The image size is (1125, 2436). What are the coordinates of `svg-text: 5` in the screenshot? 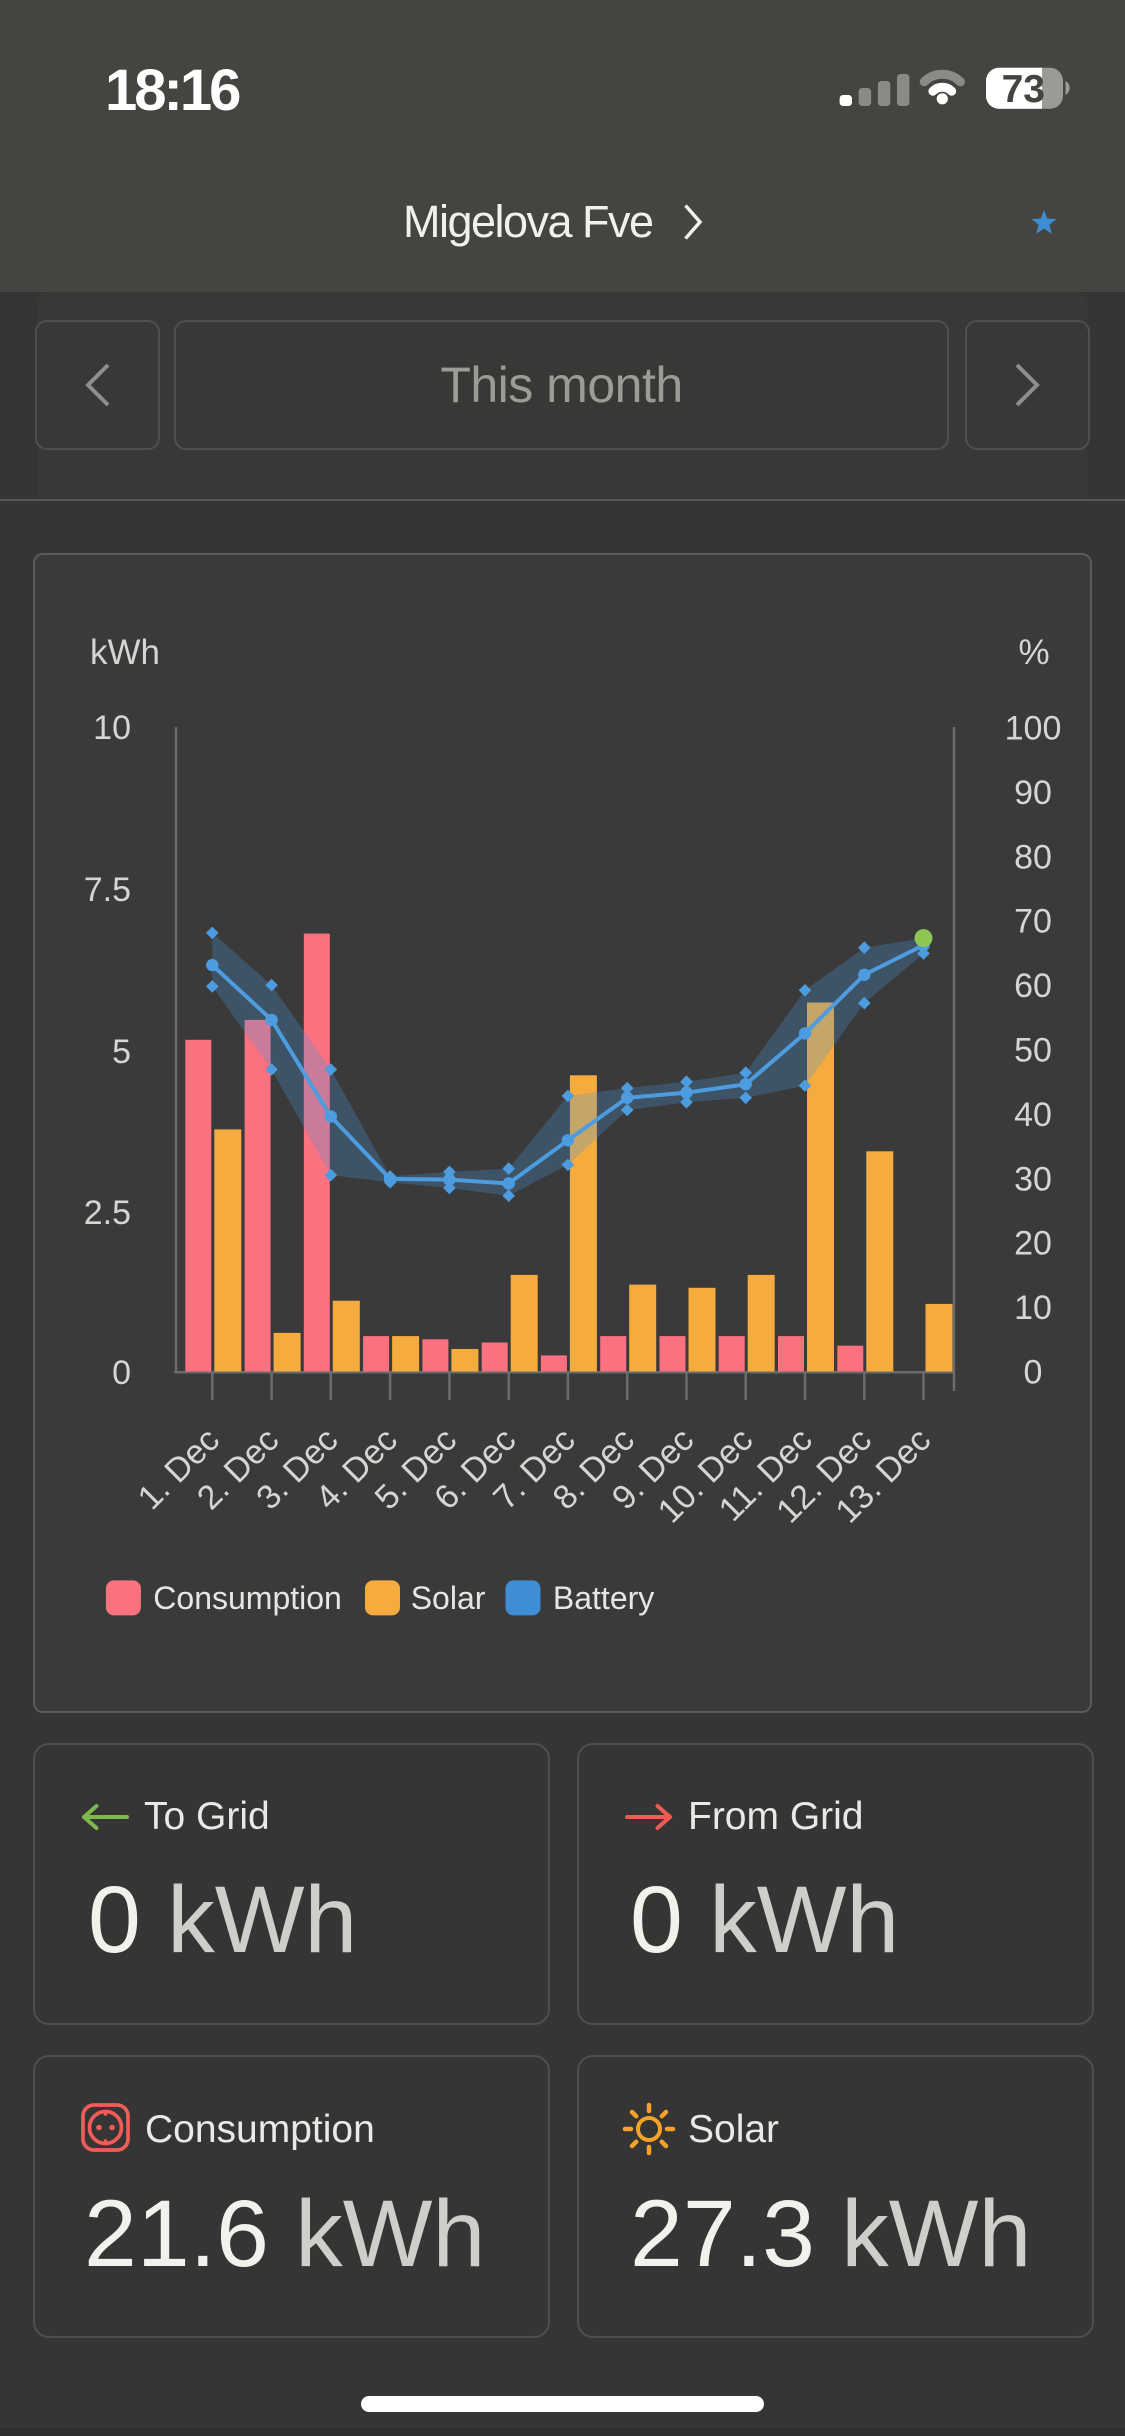 It's located at (121, 1052).